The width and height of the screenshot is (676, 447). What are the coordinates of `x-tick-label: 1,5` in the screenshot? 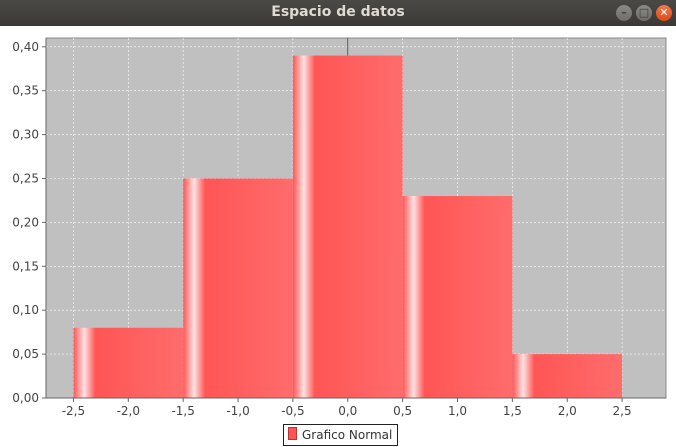 It's located at (512, 411).